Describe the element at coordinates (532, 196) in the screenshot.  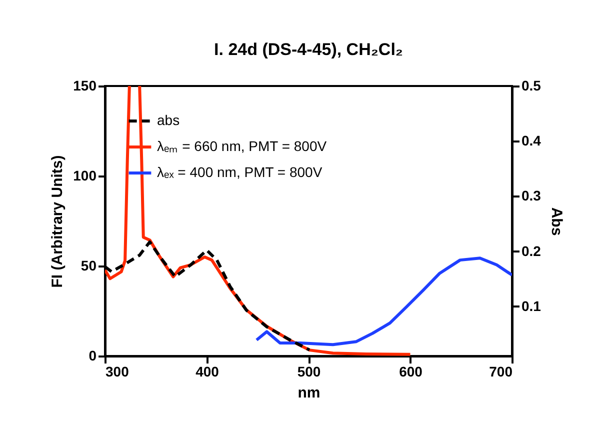
I see `y2-tick-label: 0.3` at that location.